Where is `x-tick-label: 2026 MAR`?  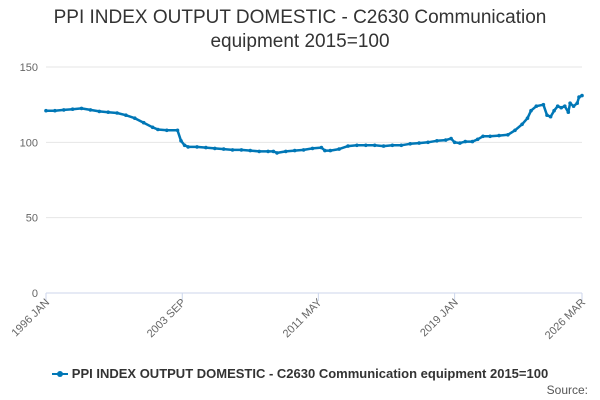 x-tick-label: 2026 MAR is located at coordinates (565, 319).